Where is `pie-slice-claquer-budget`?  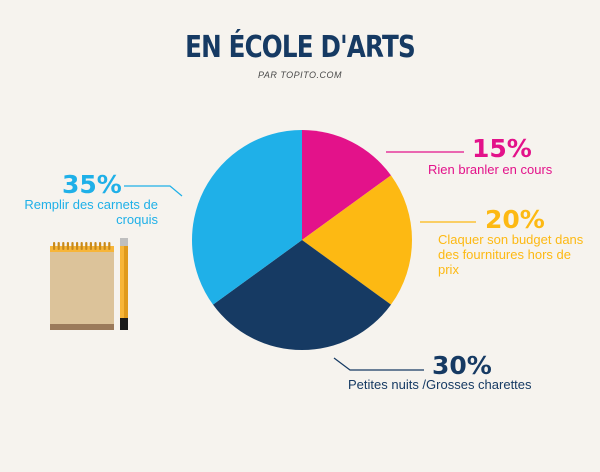 pie-slice-claquer-budget is located at coordinates (357, 240).